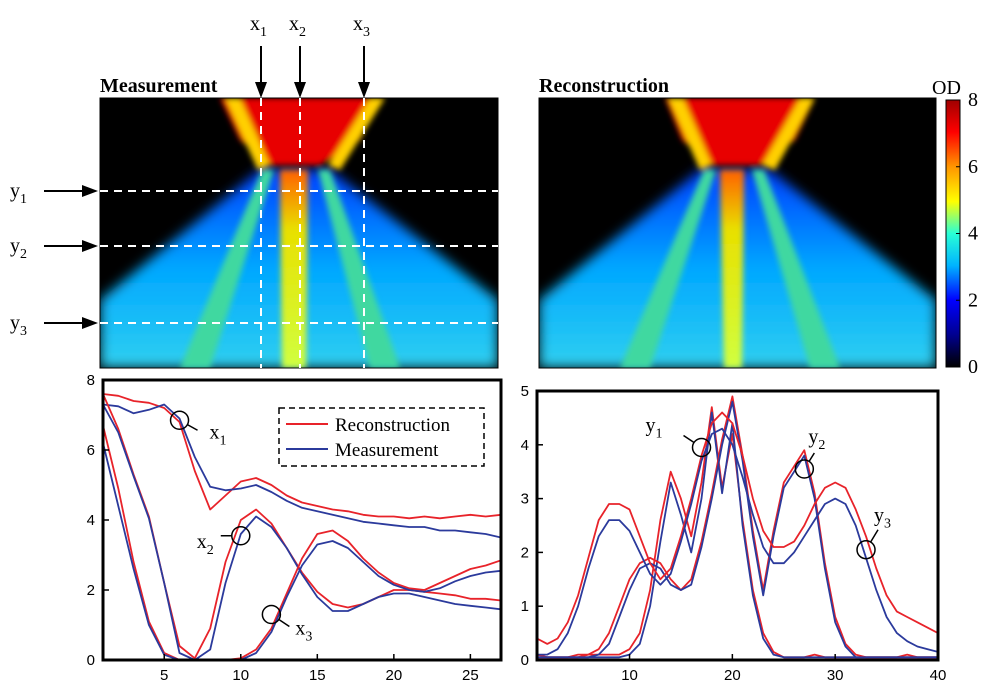 Image resolution: width=995 pixels, height=688 pixels. I want to click on x2-marker-letter: x, so click(294, 24).